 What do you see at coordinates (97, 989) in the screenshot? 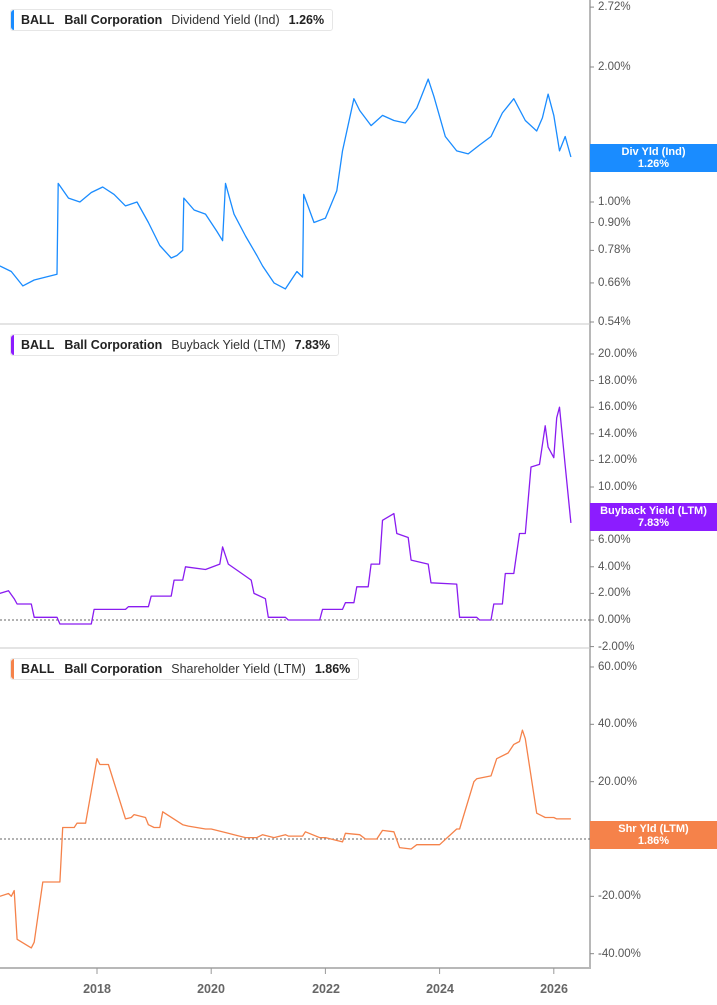
I see `x-tick-2018: 2018` at bounding box center [97, 989].